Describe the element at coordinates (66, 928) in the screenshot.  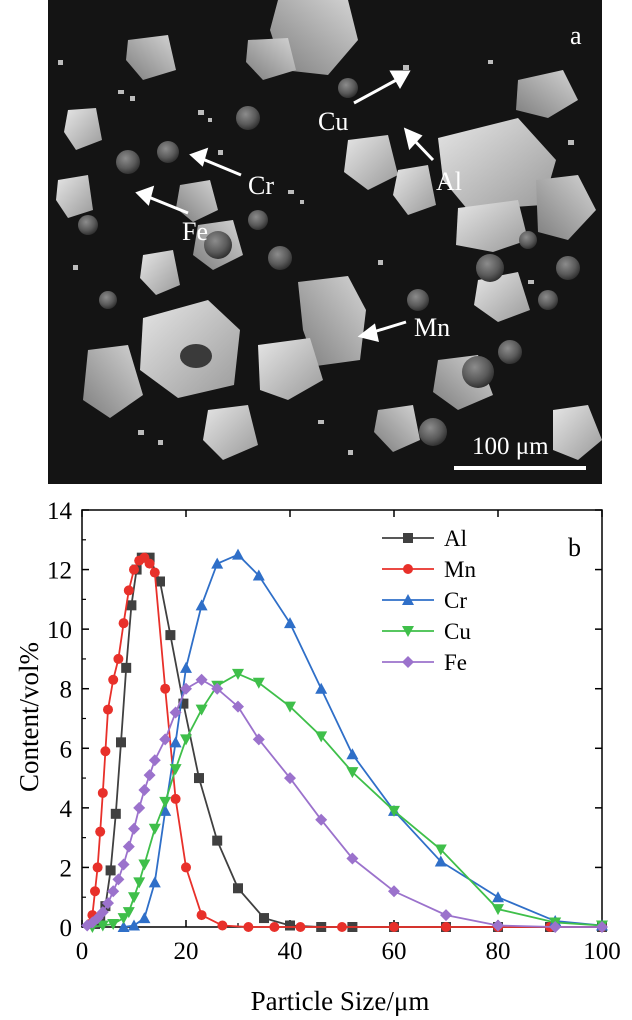
I see `y-tick-label: 0` at that location.